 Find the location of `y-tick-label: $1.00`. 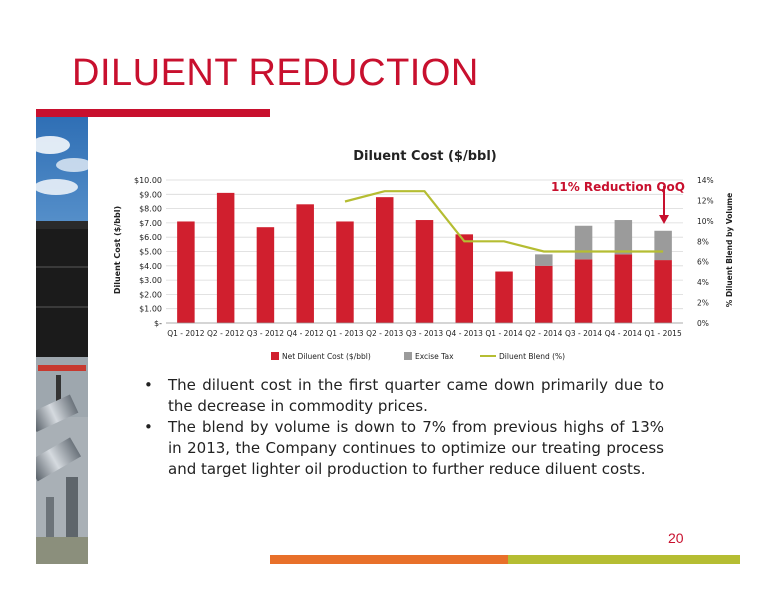

y-tick-label: $1.00 is located at coordinates (150, 309).